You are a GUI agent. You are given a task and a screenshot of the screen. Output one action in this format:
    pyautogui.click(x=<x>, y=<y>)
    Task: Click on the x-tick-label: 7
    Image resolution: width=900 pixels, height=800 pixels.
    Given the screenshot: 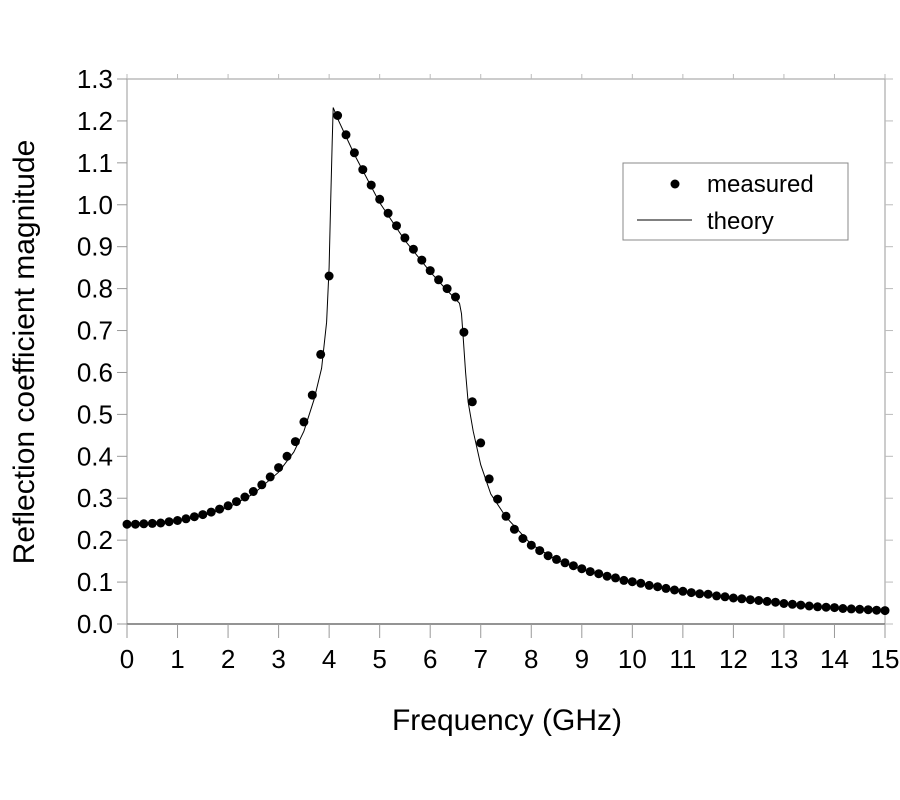 What is the action you would take?
    pyautogui.click(x=480, y=659)
    